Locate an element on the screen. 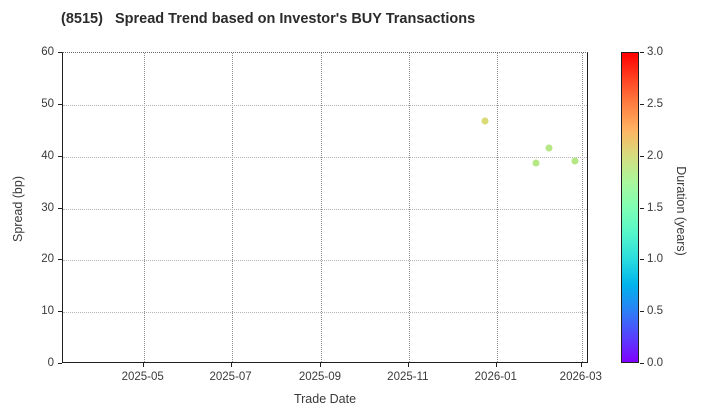 This screenshot has height=420, width=720. colorbar-tick-label: 2.0 is located at coordinates (655, 155).